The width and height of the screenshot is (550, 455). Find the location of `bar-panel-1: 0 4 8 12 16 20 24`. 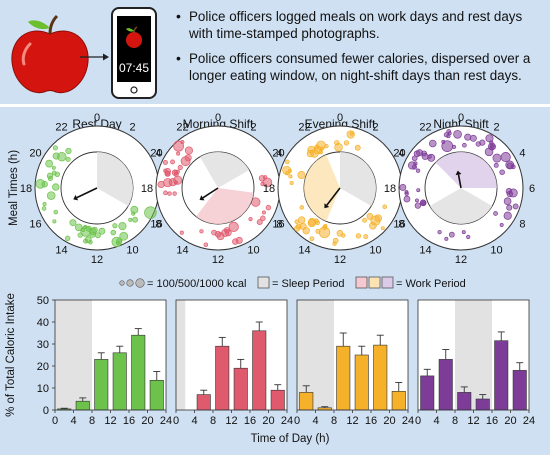

bar-panel-1: 0 4 8 12 16 20 24 is located at coordinates (233, 363).